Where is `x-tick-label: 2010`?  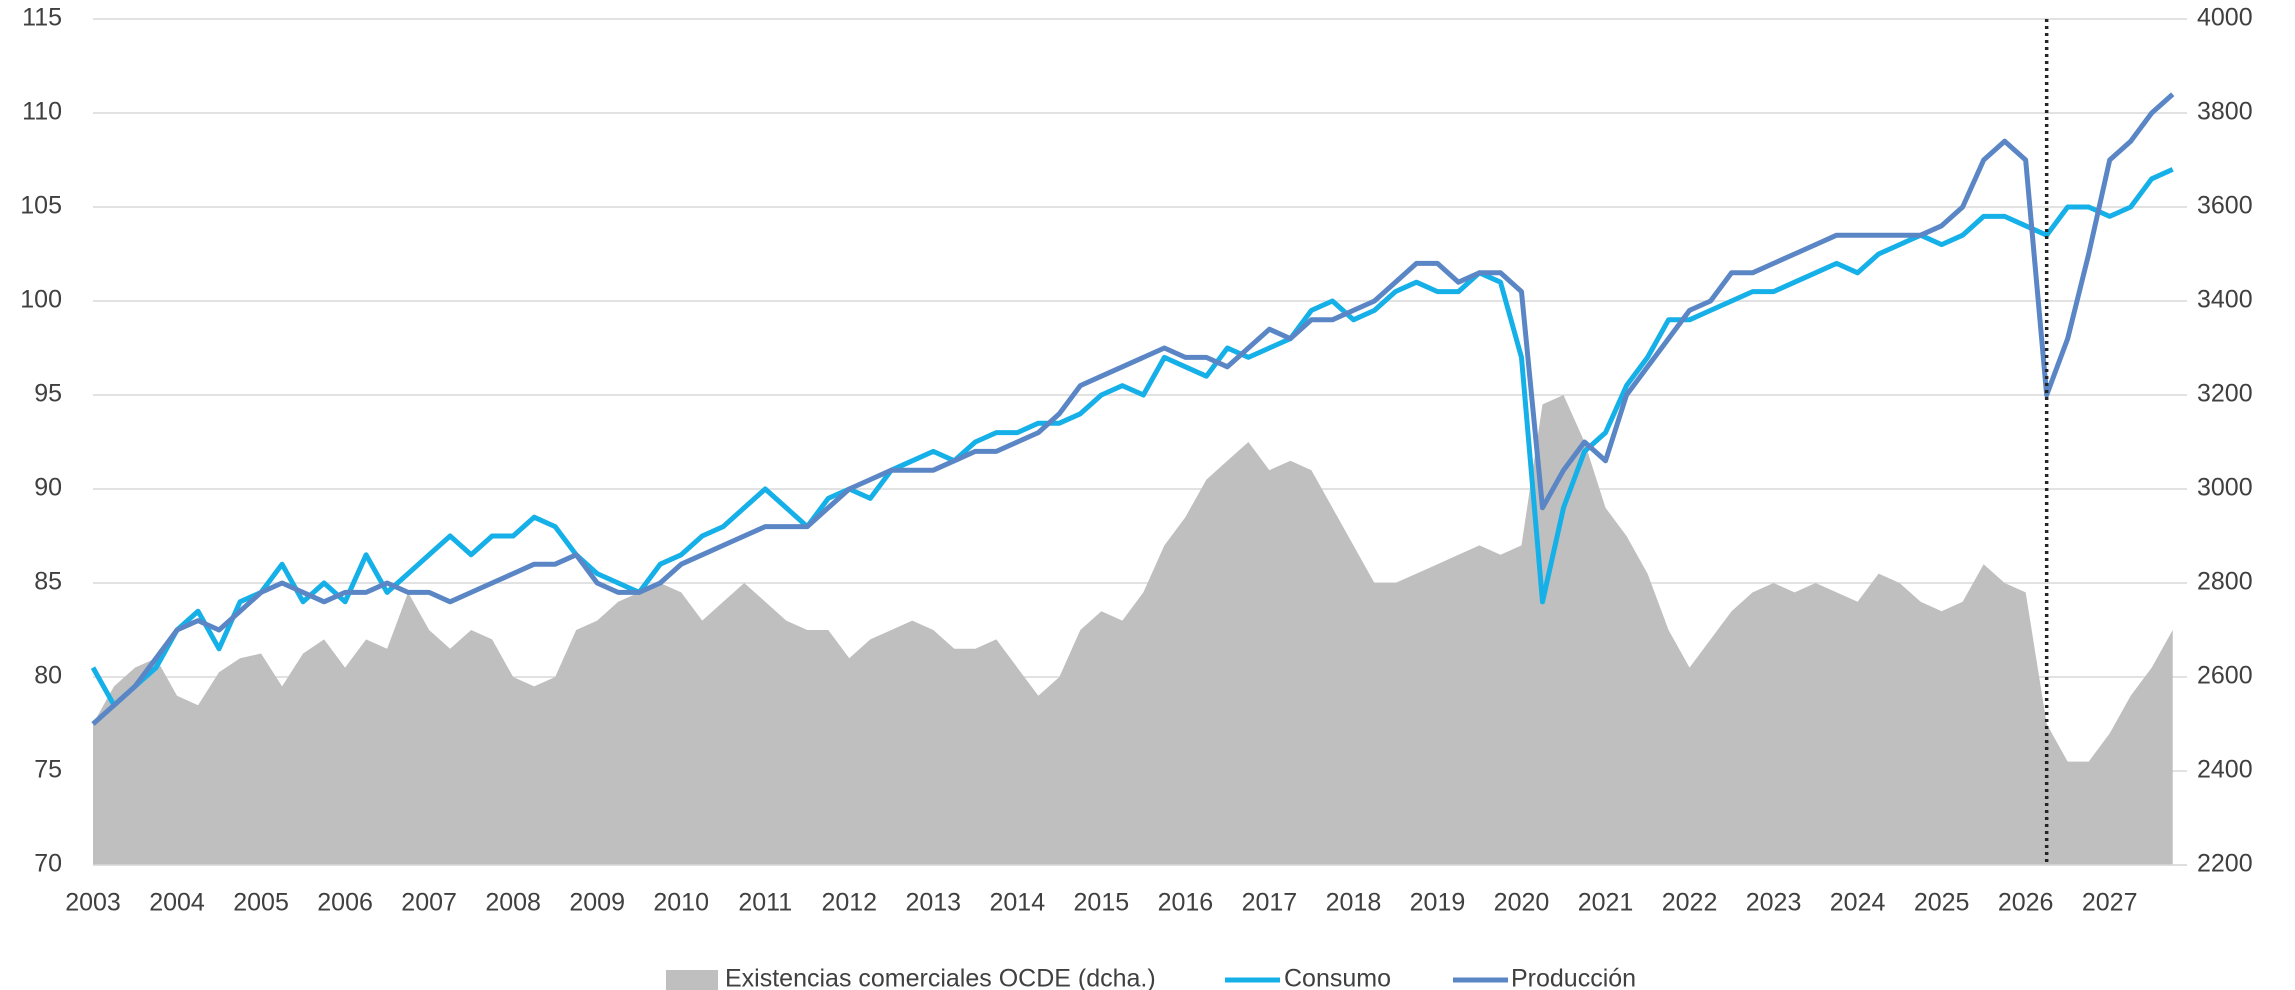 x-tick-label: 2010 is located at coordinates (681, 903).